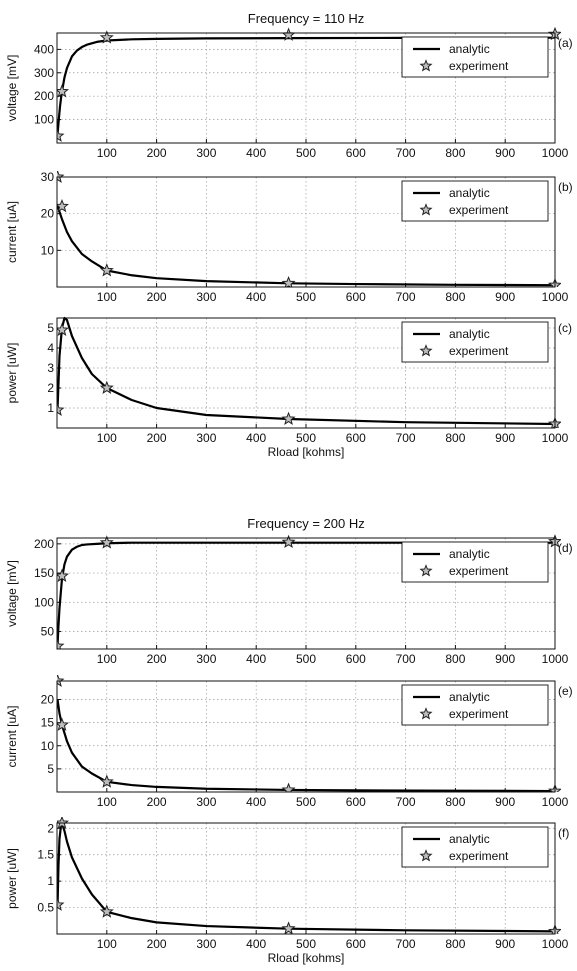  I want to click on y-axis-label: power [uW], so click(12, 373).